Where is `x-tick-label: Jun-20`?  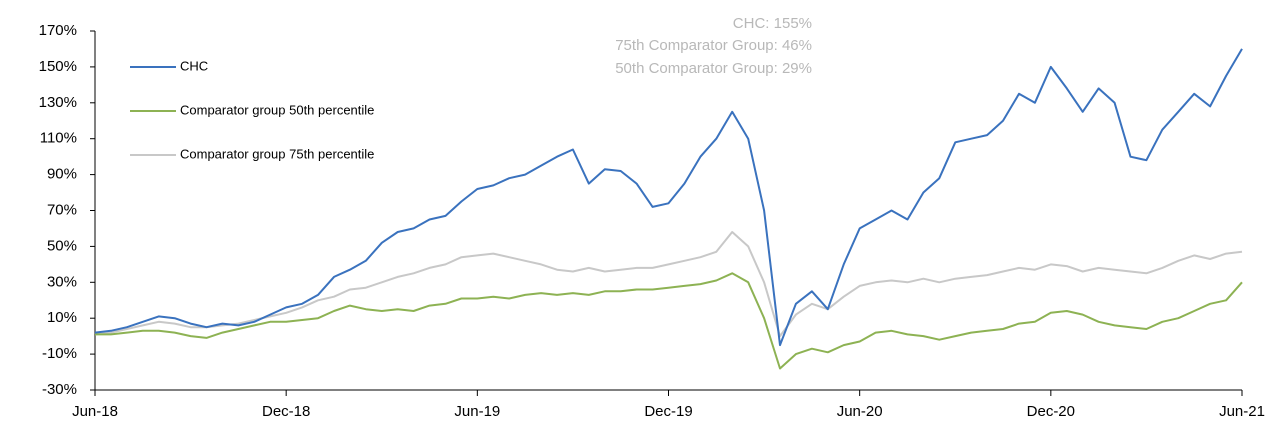
x-tick-label: Jun-20 is located at coordinates (860, 411).